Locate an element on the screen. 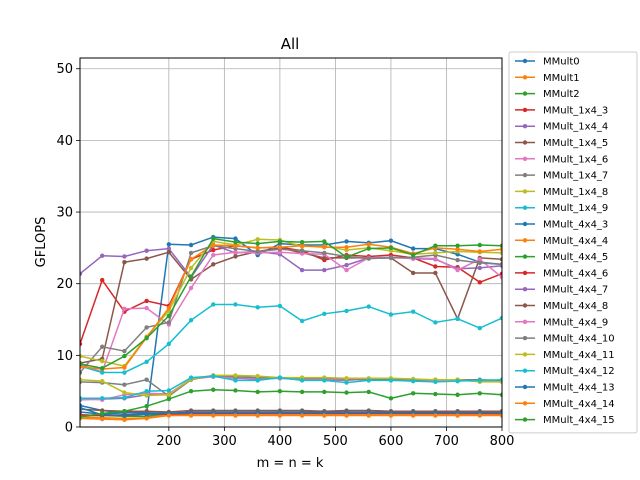 Image resolution: width=640 pixels, height=480 pixels. x-tick-label: 300 is located at coordinates (224, 441).